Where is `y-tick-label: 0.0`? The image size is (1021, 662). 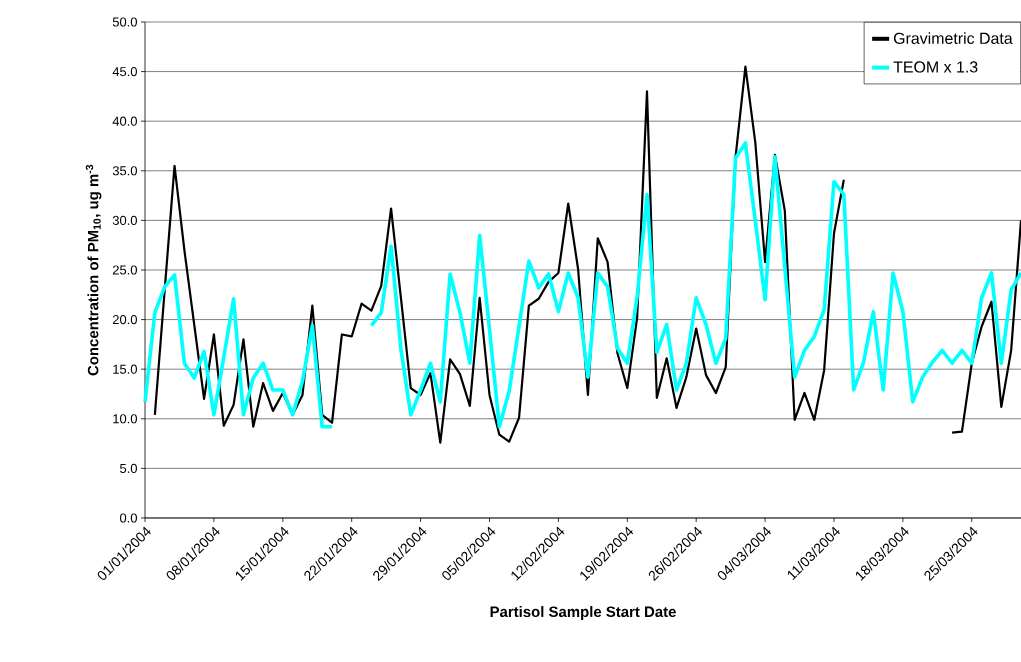
y-tick-label: 0.0 is located at coordinates (128, 518).